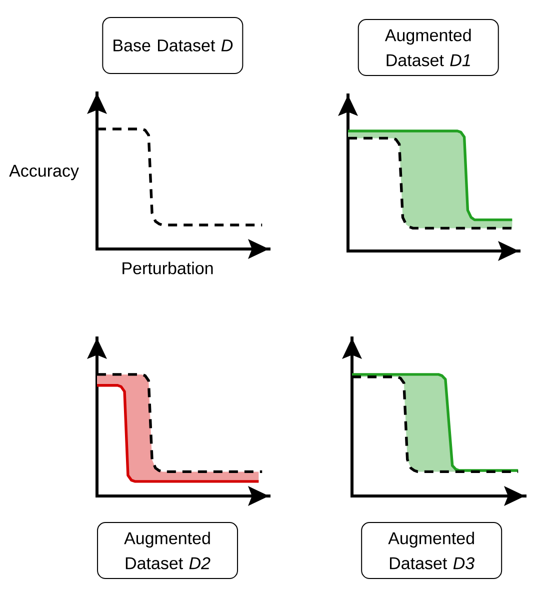 The image size is (538, 614). What do you see at coordinates (173, 46) in the screenshot?
I see `chart-title: Base Dataset D` at bounding box center [173, 46].